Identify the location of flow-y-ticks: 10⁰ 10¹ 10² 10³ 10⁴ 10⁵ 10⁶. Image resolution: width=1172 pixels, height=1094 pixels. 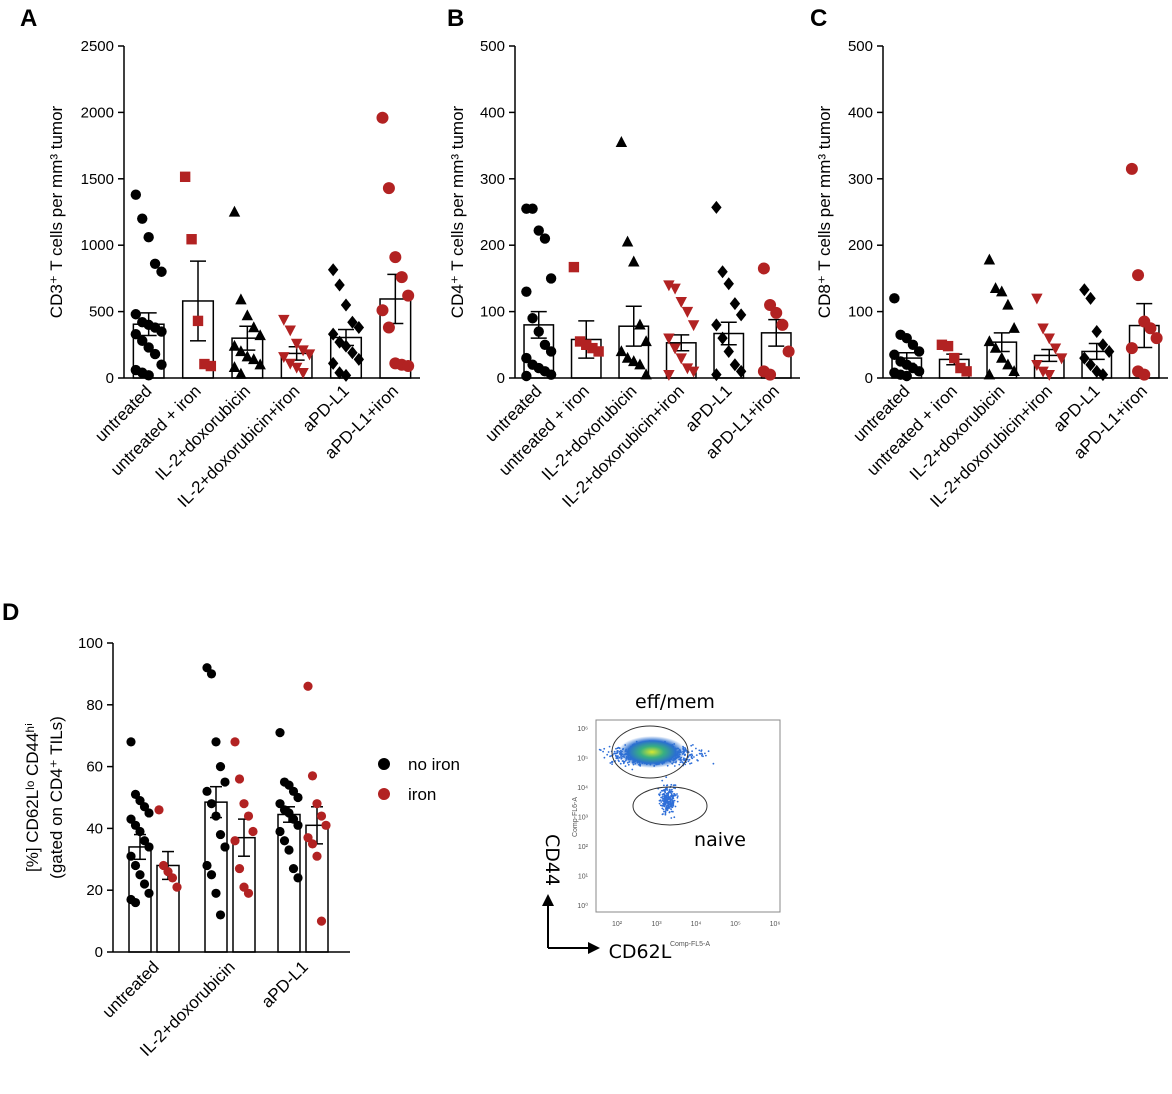
(582, 818).